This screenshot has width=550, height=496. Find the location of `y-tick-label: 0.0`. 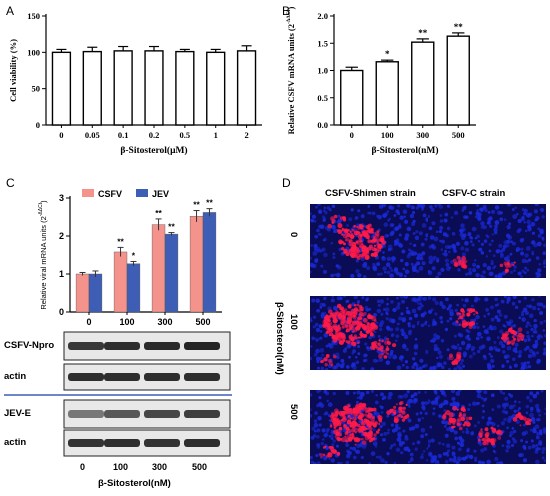

y-tick-label: 0.0 is located at coordinates (322, 125).